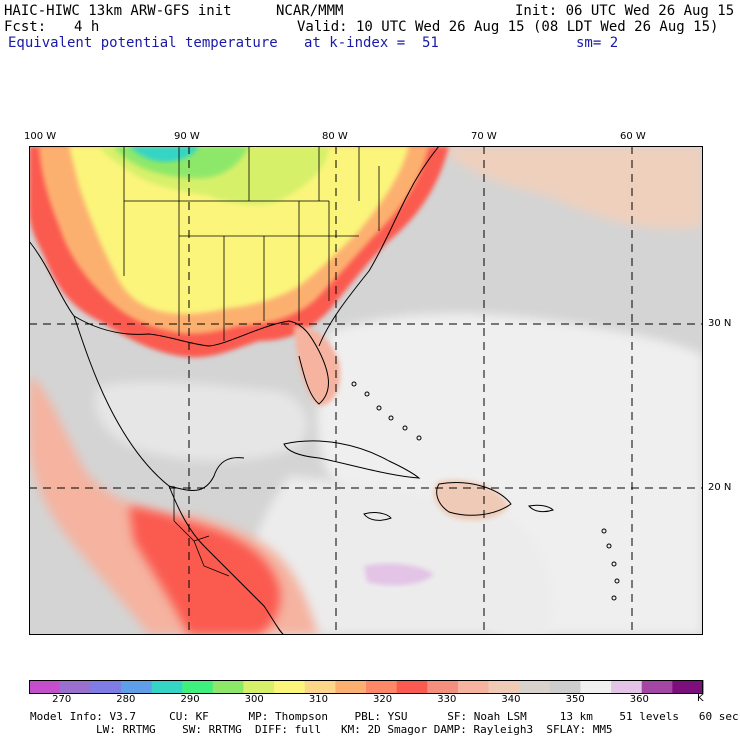  Describe the element at coordinates (318, 699) in the screenshot. I see `colorbar-tick-label: 310` at that location.